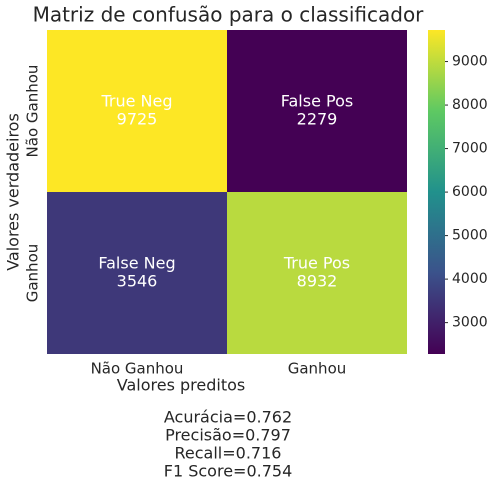 This screenshot has height=491, width=496. I want to click on colorbar, so click(436, 192).